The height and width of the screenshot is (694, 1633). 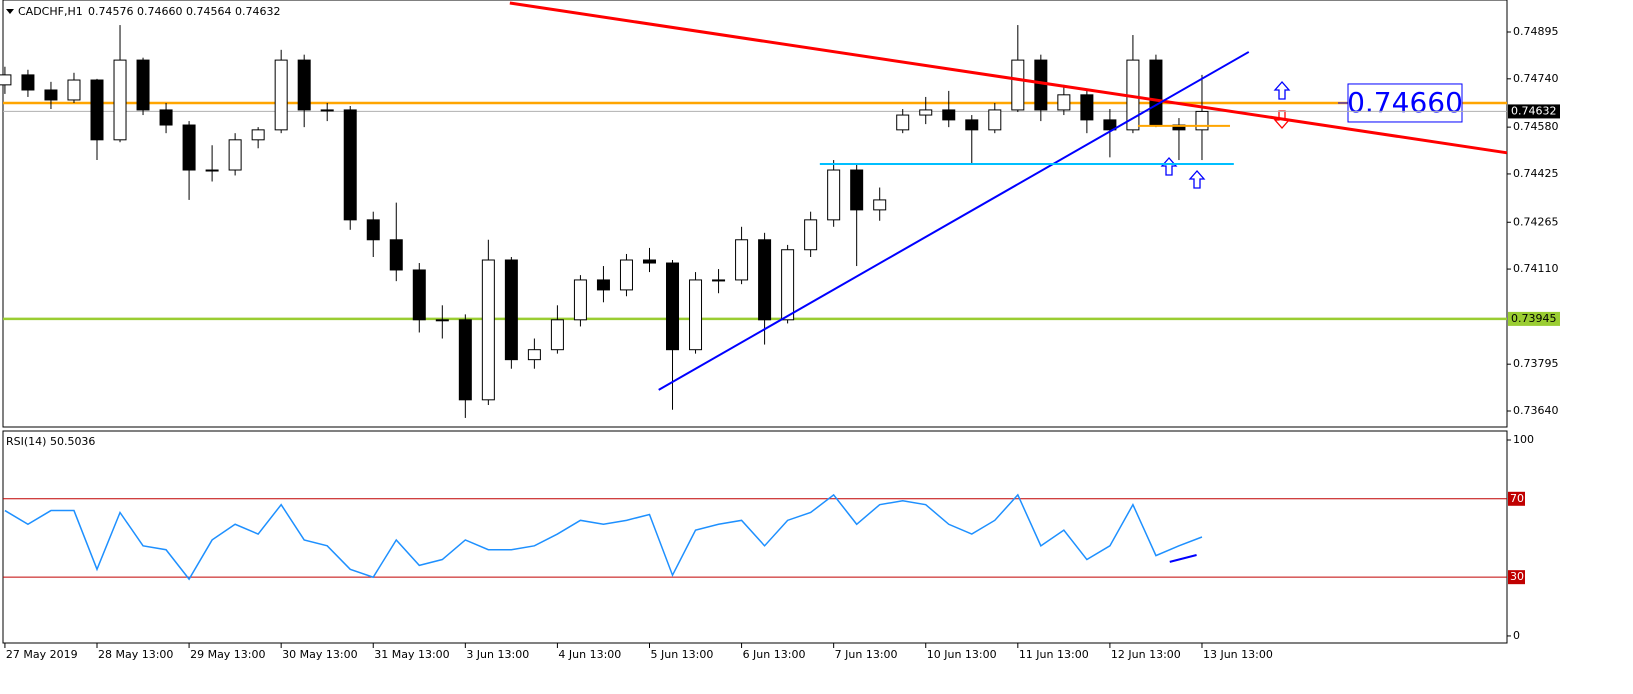 What do you see at coordinates (866, 654) in the screenshot?
I see `x-tick-label: 7 Jun 13:00` at bounding box center [866, 654].